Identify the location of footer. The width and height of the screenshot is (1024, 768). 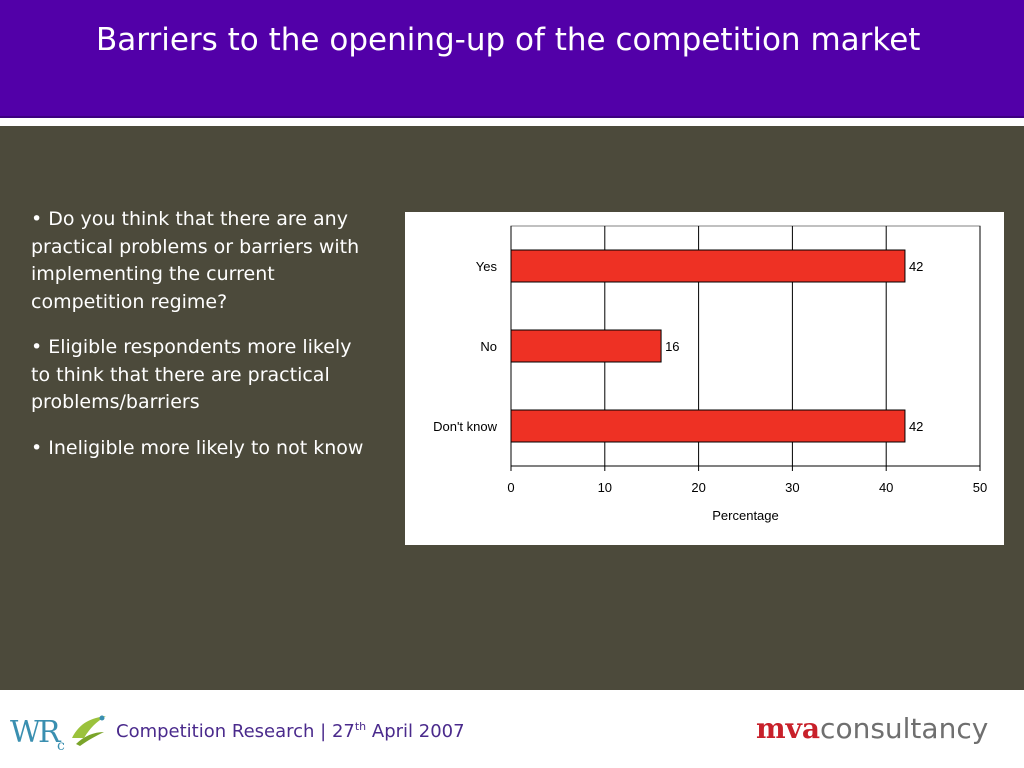
(512, 729).